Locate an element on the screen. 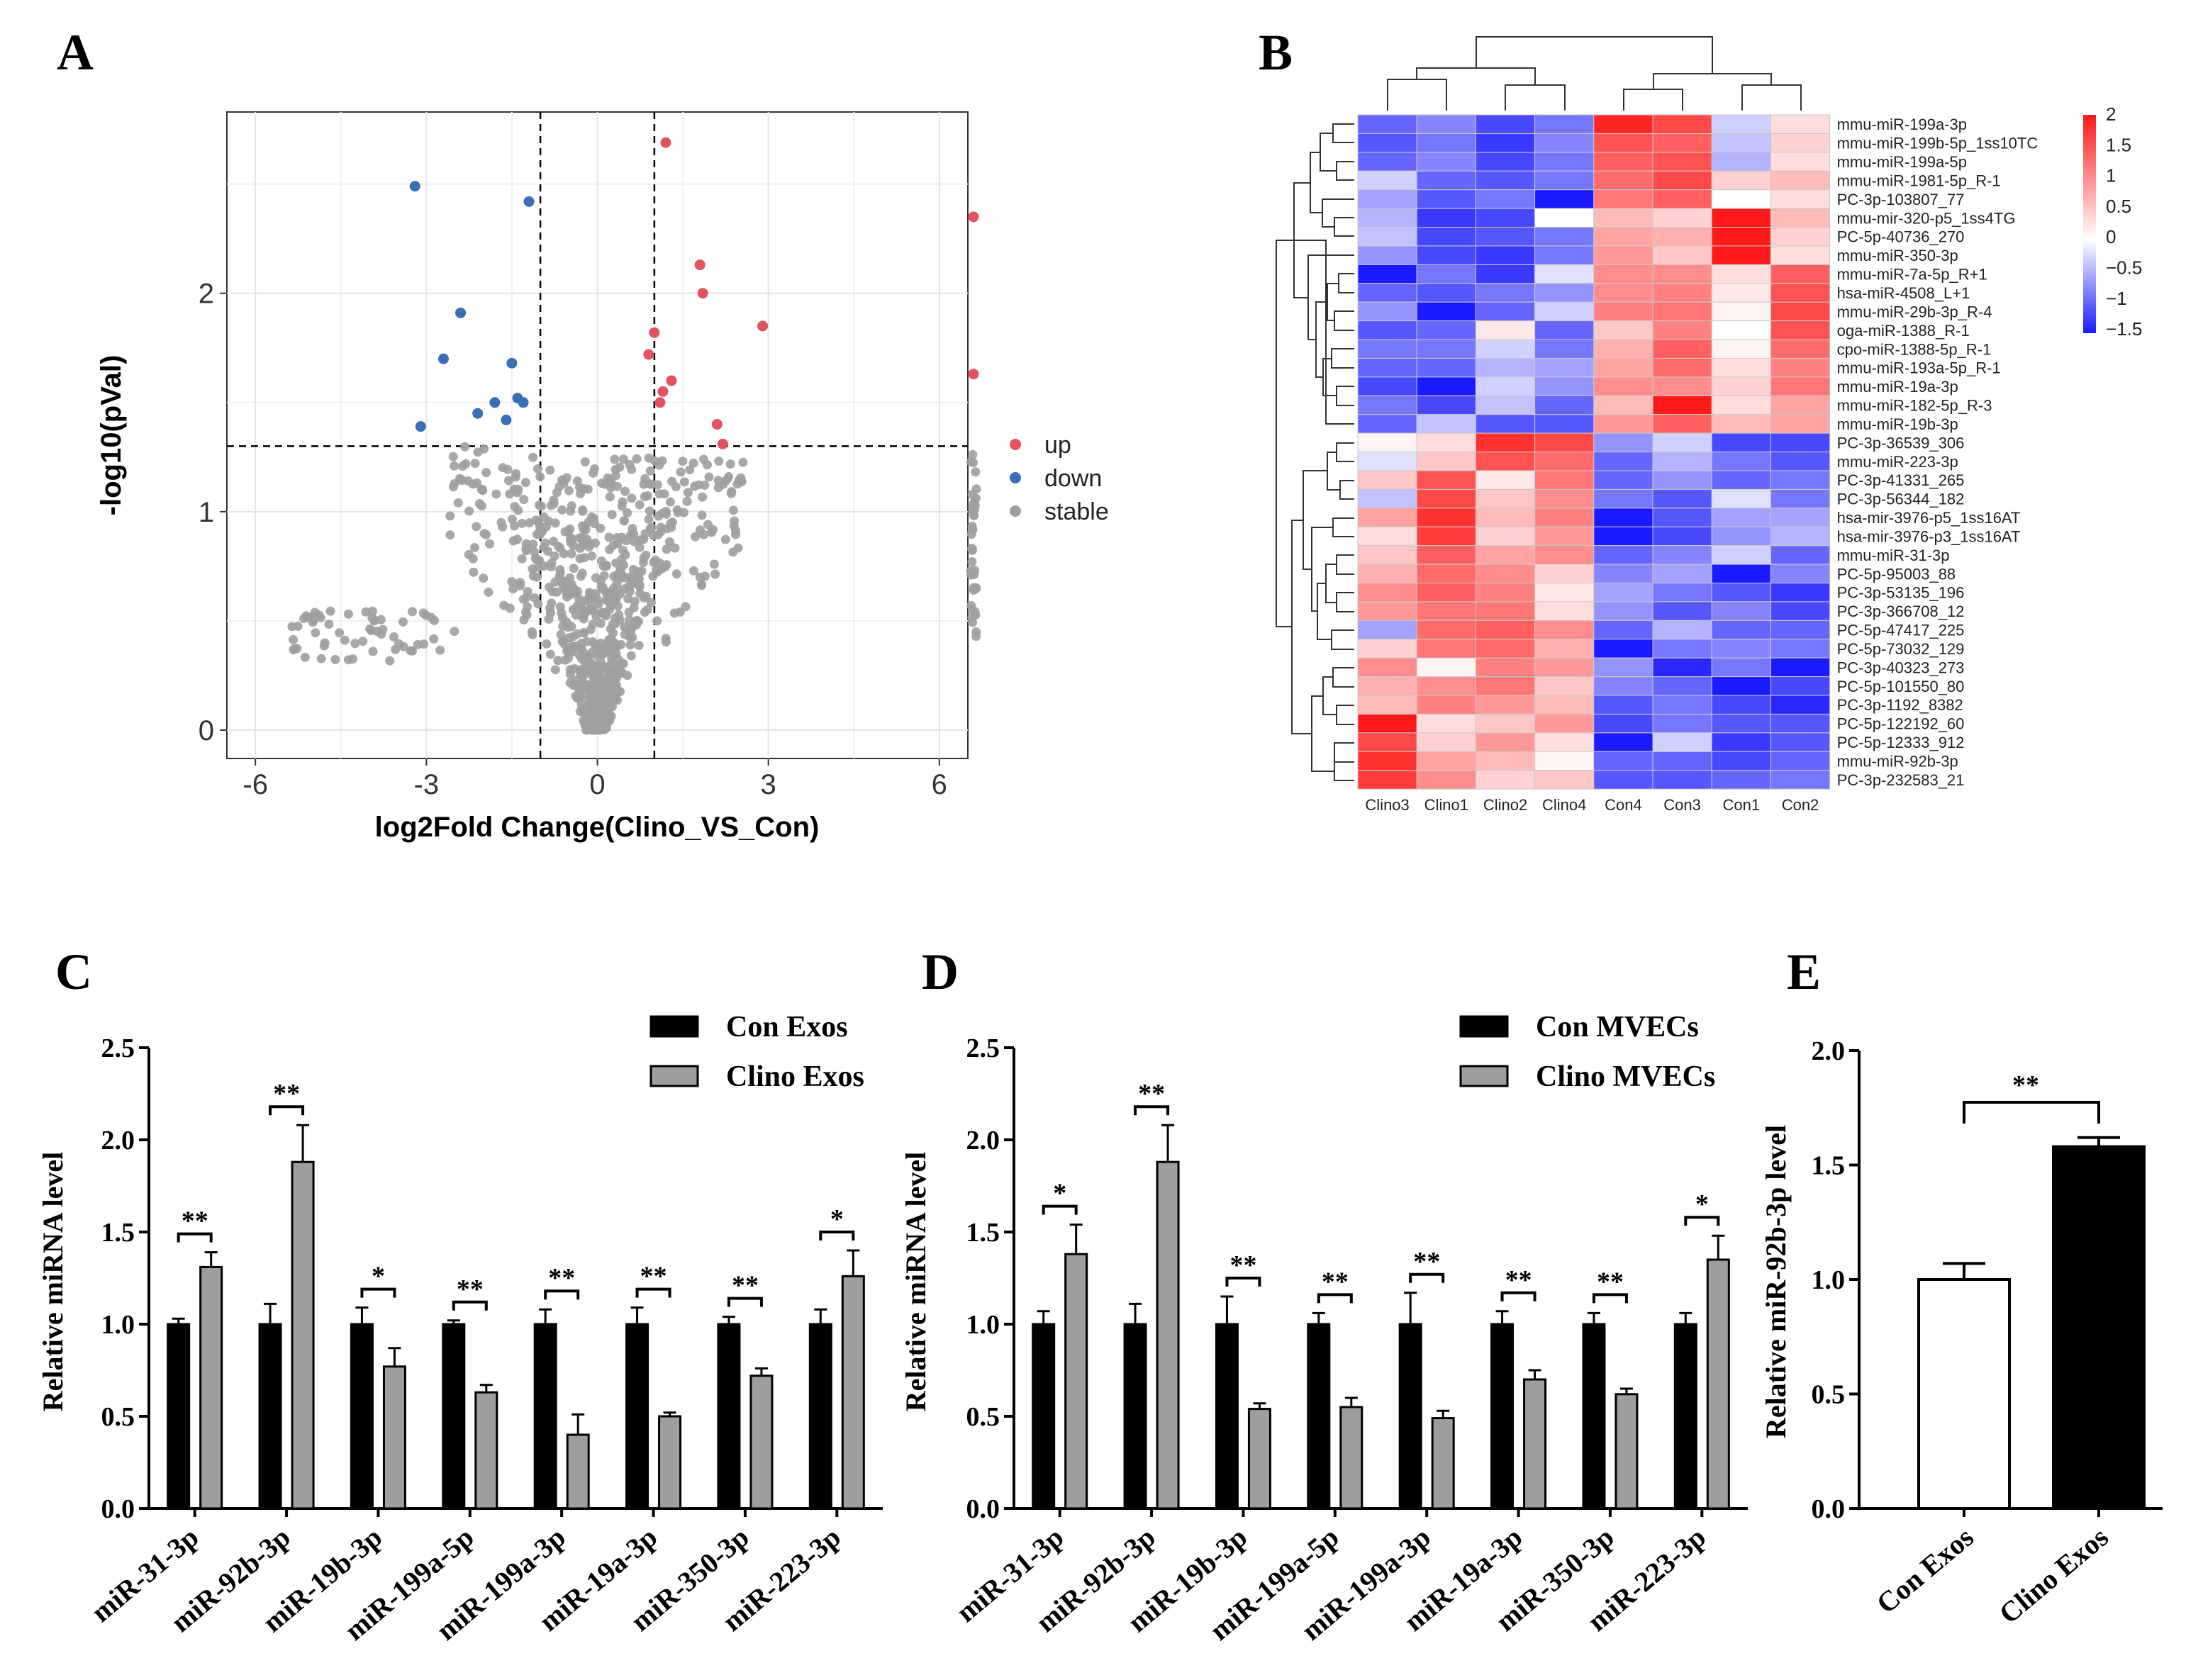  row-label-hsa-mir-4508-l-1: hsa-miR-4508_L+1 is located at coordinates (1904, 293).